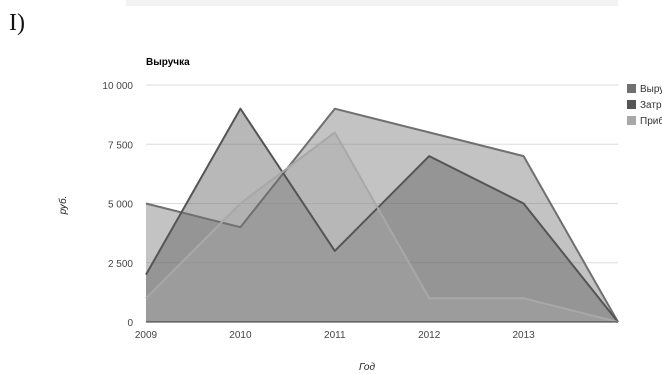 Image resolution: width=662 pixels, height=374 pixels. I want to click on x-tick-label: 2012, so click(429, 335).